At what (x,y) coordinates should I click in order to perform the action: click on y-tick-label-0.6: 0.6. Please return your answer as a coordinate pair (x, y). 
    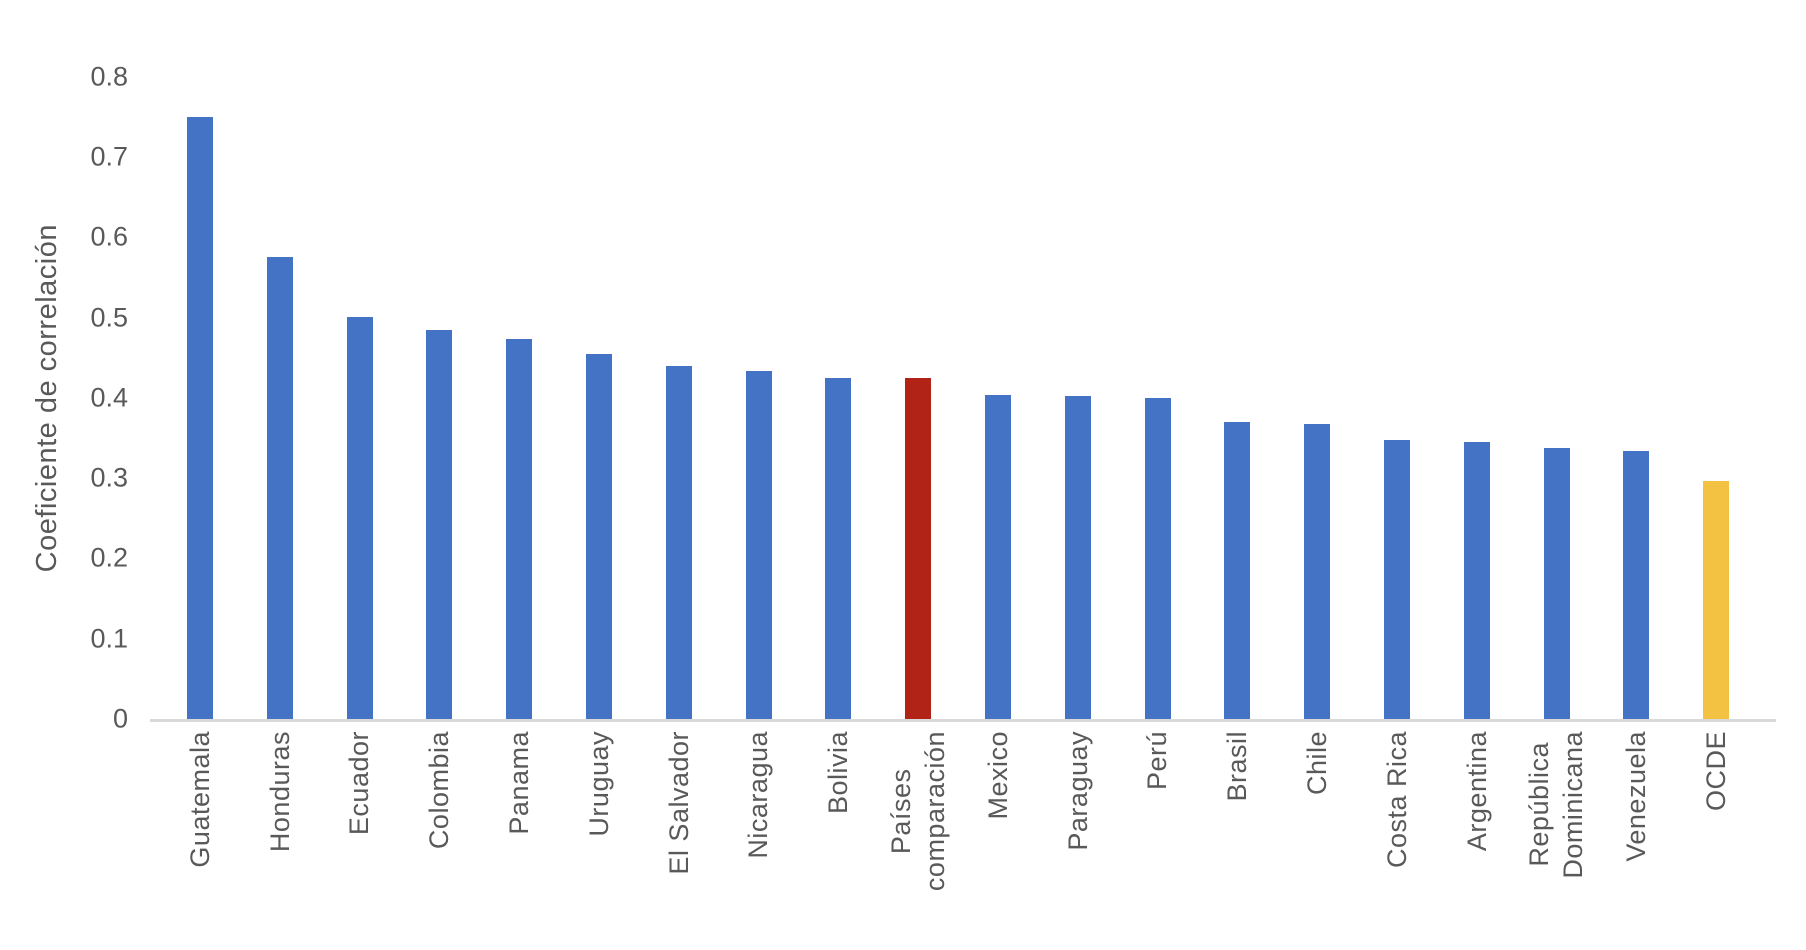
    Looking at the image, I should click on (109, 236).